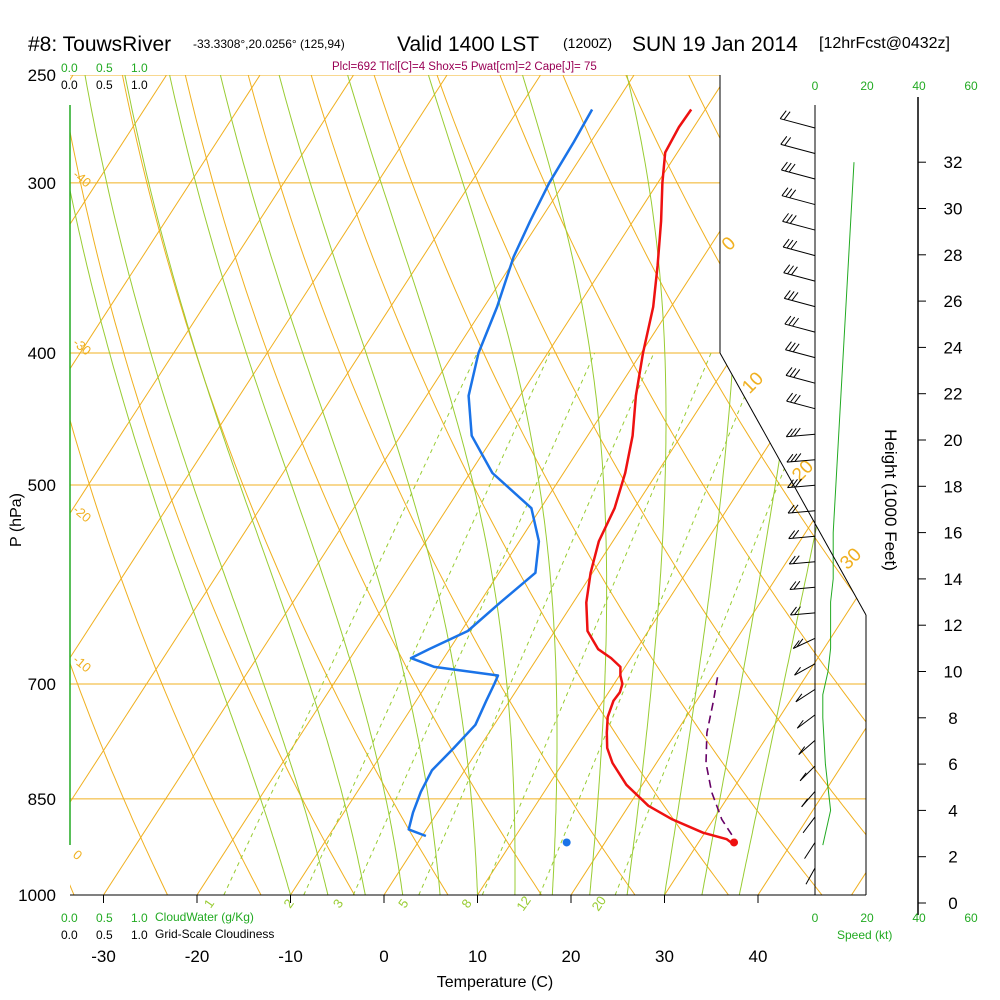  Describe the element at coordinates (797, 497) in the screenshot. I see `wind-barbs` at that location.